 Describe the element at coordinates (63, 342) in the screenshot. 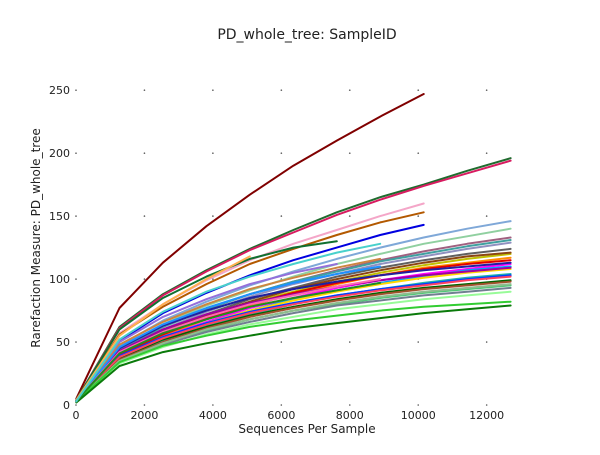

I see `y-tick-label: 50` at that location.